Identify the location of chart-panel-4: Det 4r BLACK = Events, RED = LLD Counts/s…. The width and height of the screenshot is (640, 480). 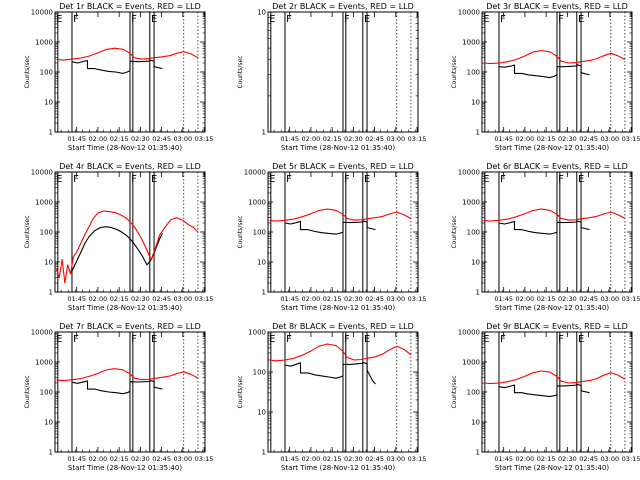
(118, 237).